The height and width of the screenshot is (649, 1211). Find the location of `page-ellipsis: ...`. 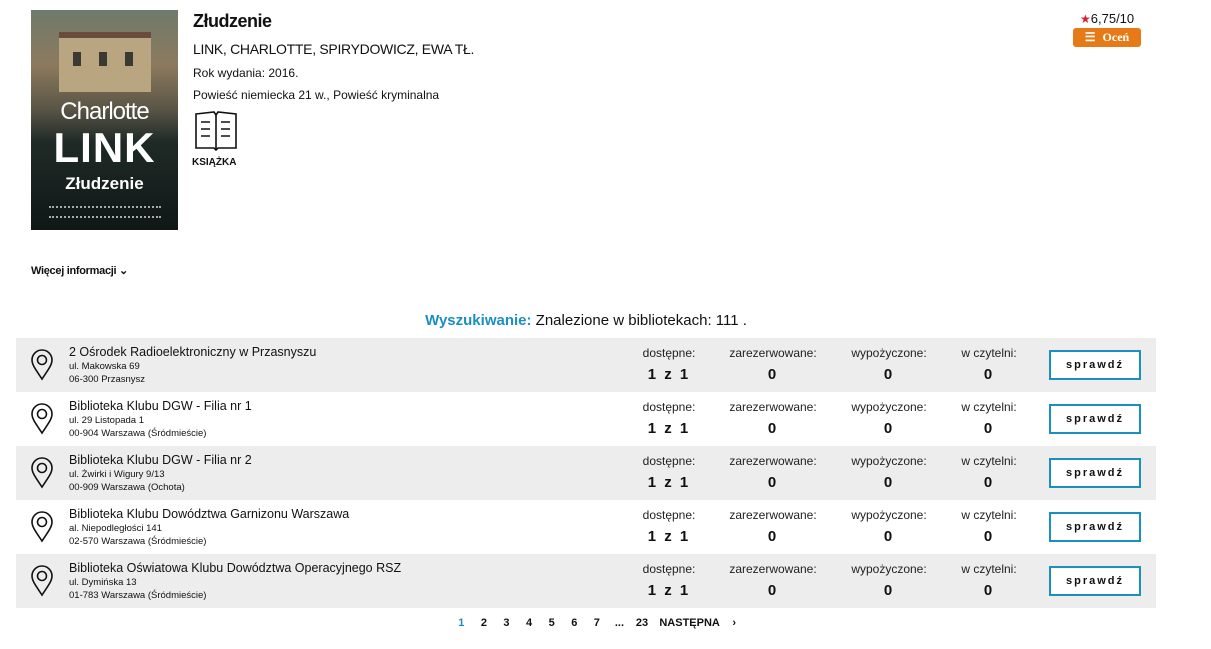

page-ellipsis: ... is located at coordinates (619, 623).